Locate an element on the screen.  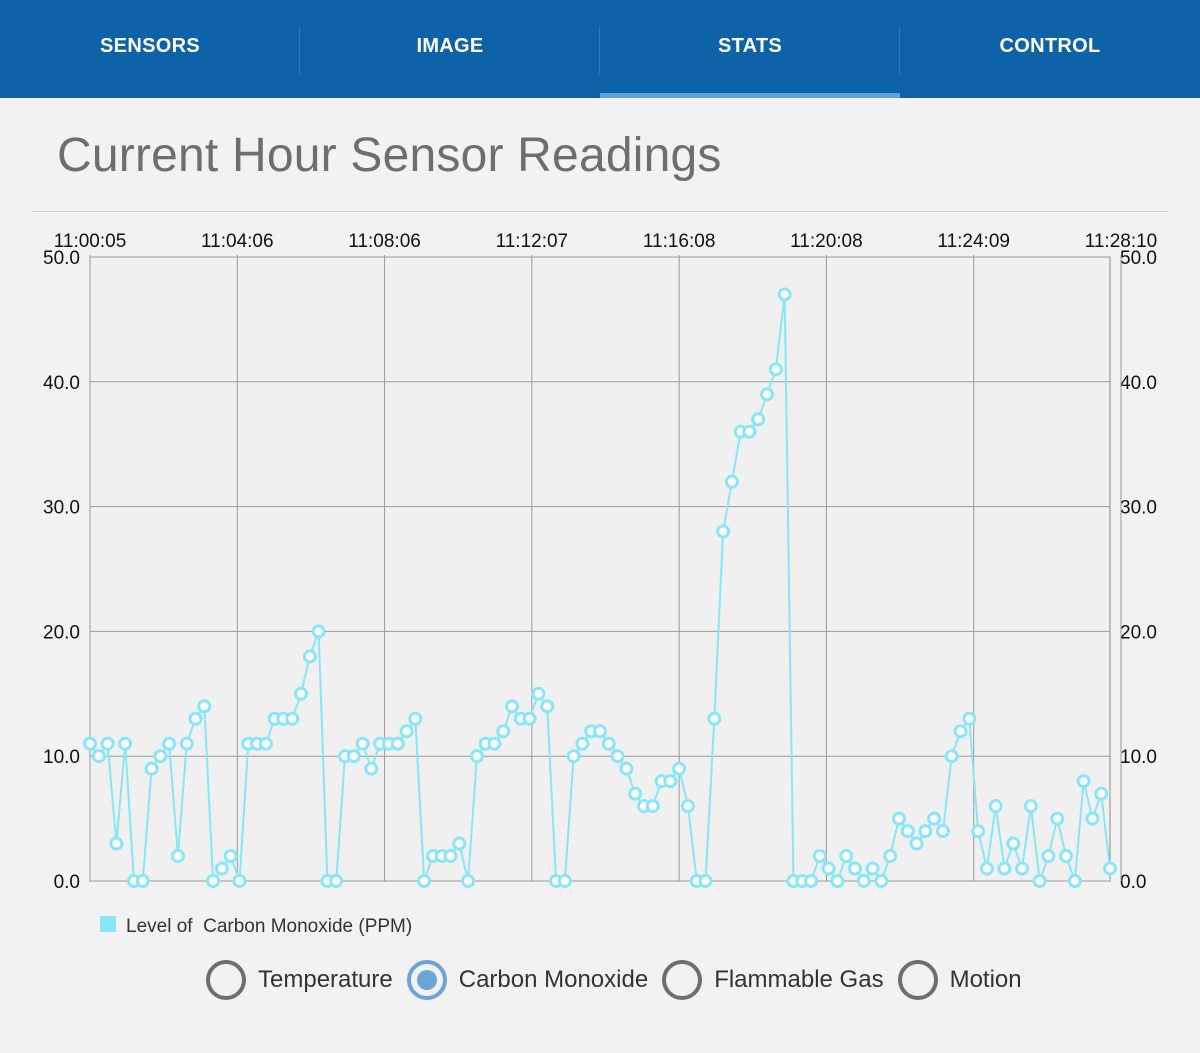
tab-sensors: SENSORS is located at coordinates (150, 49).